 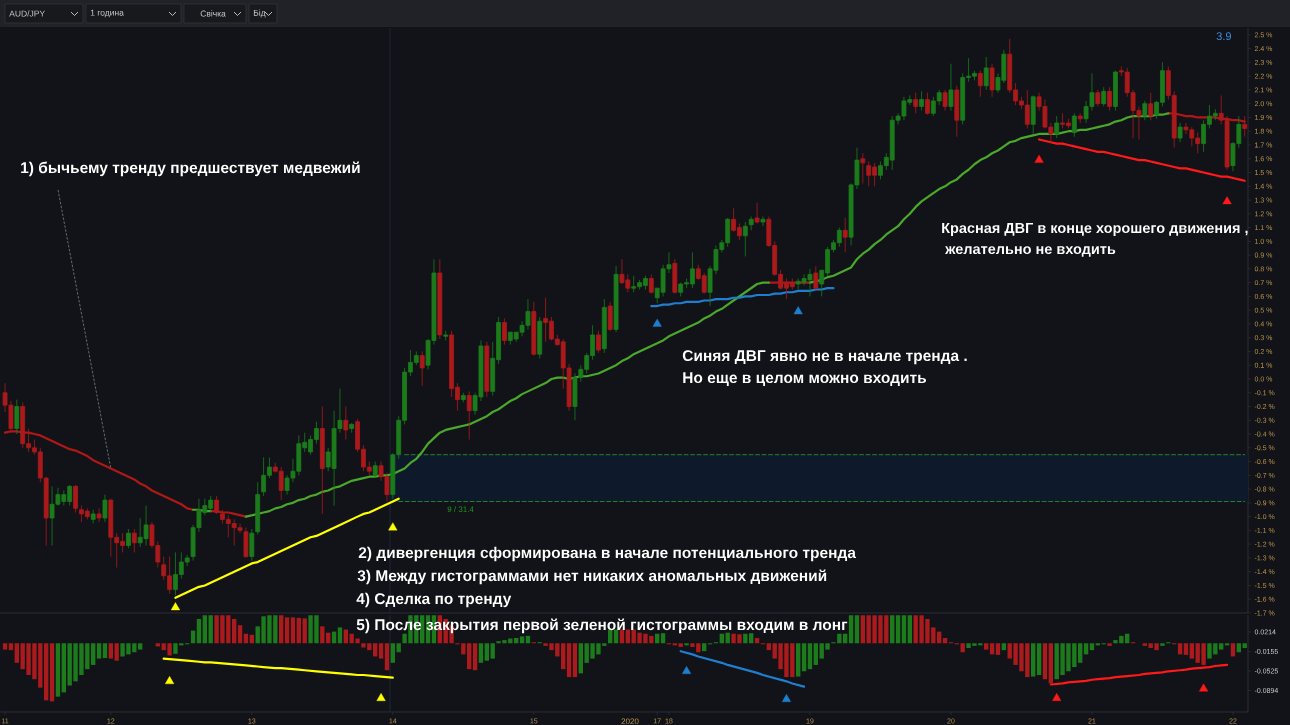 What do you see at coordinates (434, 600) in the screenshot?
I see `annotation: 4) Сделка по тренду` at bounding box center [434, 600].